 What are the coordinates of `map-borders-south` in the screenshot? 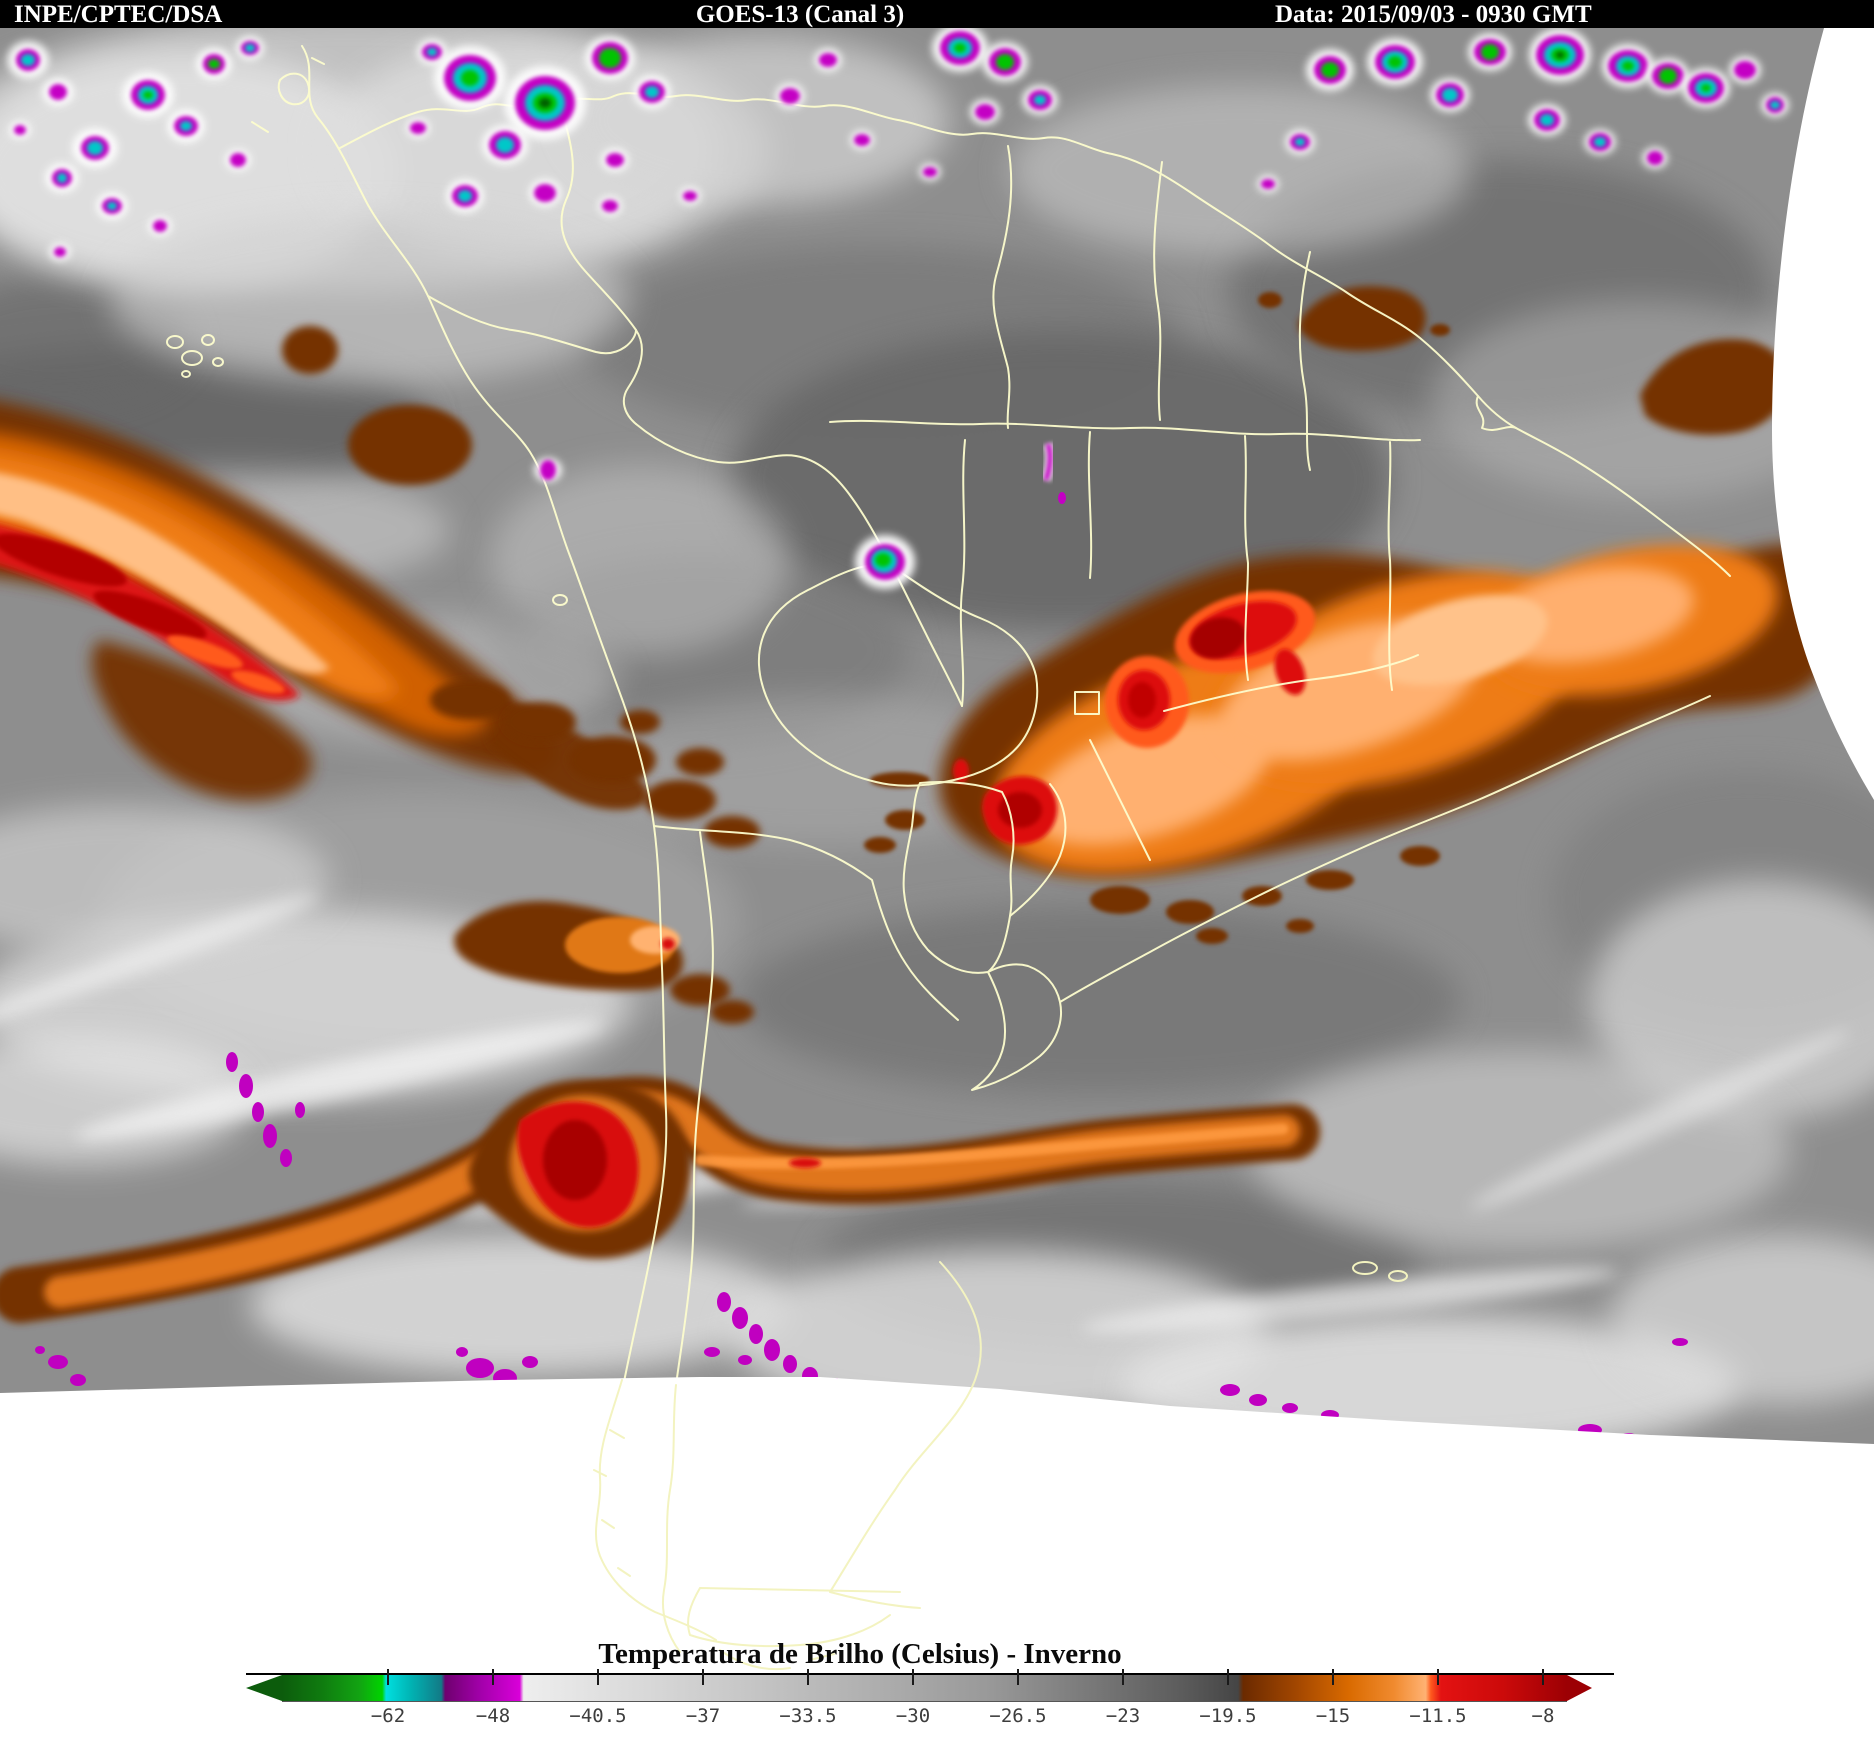 It's located at (1000, 1466).